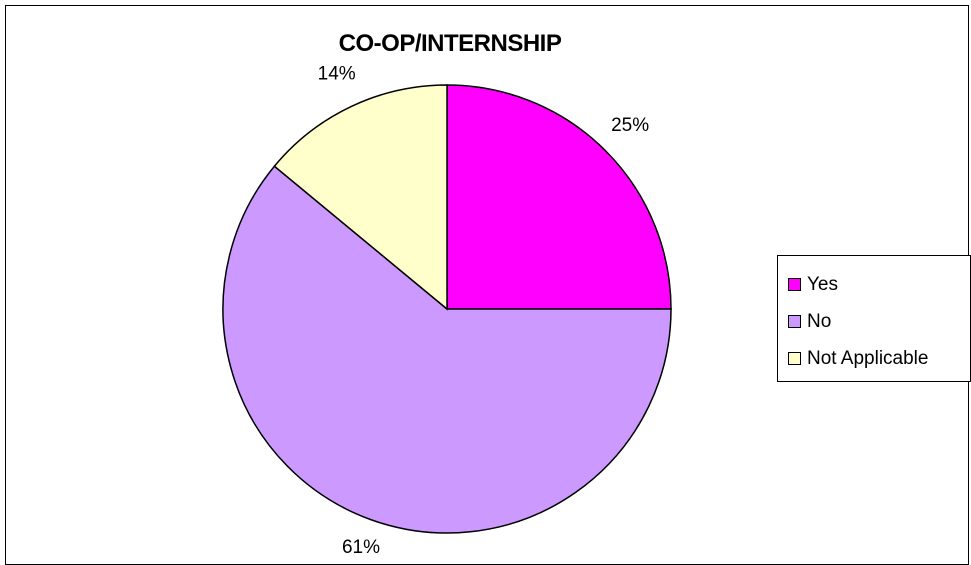 The image size is (971, 565). I want to click on legend: Yes No Not Applicable, so click(874, 318).